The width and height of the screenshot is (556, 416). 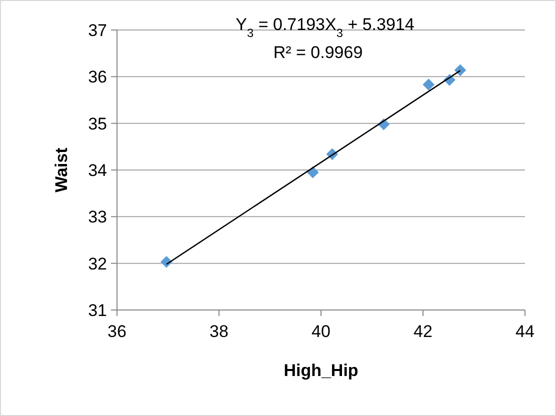 I want to click on y-tick-label: 34, so click(x=97, y=170).